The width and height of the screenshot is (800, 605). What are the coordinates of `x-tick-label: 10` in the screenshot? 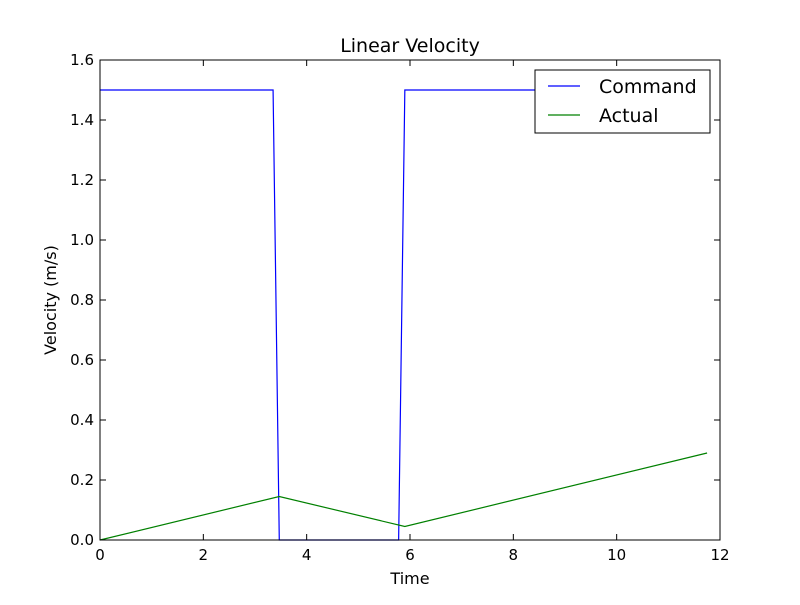 It's located at (616, 555).